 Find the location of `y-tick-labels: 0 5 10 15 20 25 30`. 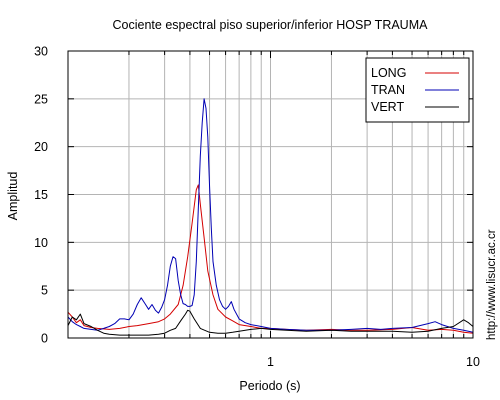

y-tick-labels: 0 5 10 15 20 25 30 is located at coordinates (41, 195).